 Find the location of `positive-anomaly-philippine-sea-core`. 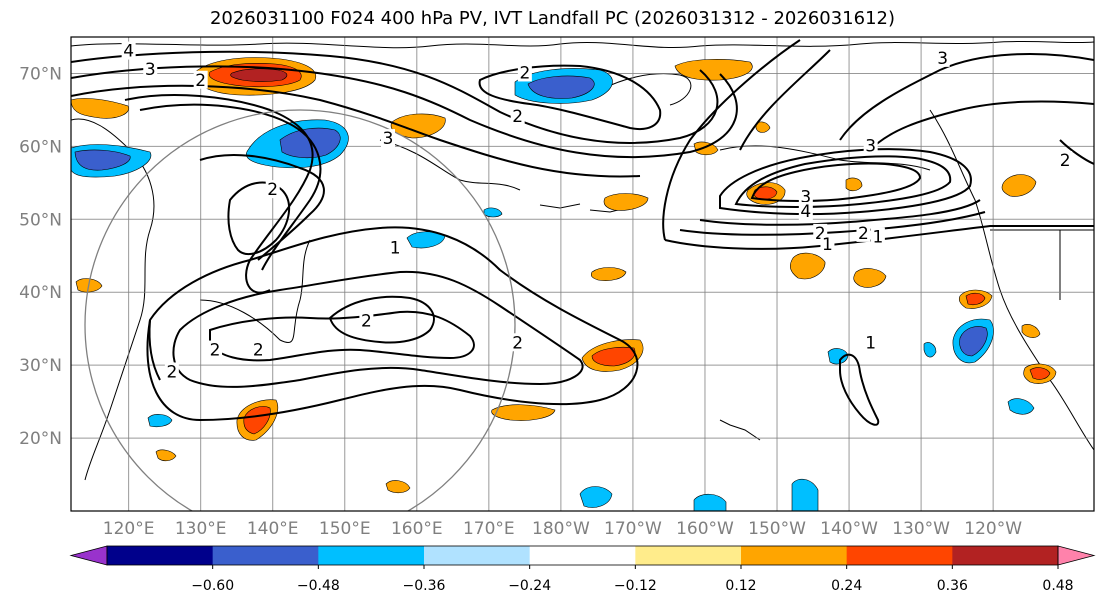

positive-anomaly-philippine-sea-core is located at coordinates (257, 420).